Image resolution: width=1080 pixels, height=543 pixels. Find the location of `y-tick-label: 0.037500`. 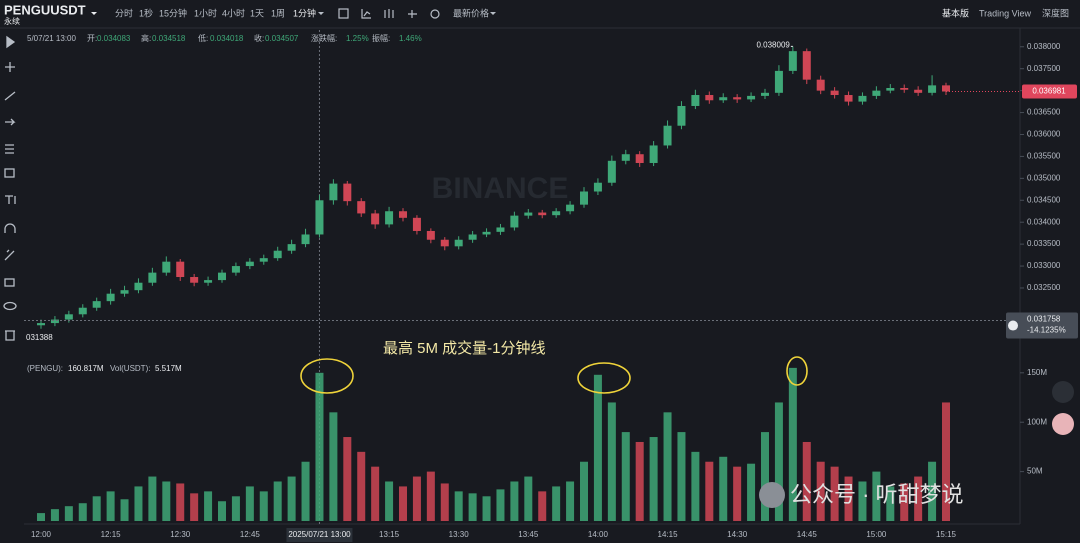

y-tick-label: 0.037500 is located at coordinates (1044, 68).